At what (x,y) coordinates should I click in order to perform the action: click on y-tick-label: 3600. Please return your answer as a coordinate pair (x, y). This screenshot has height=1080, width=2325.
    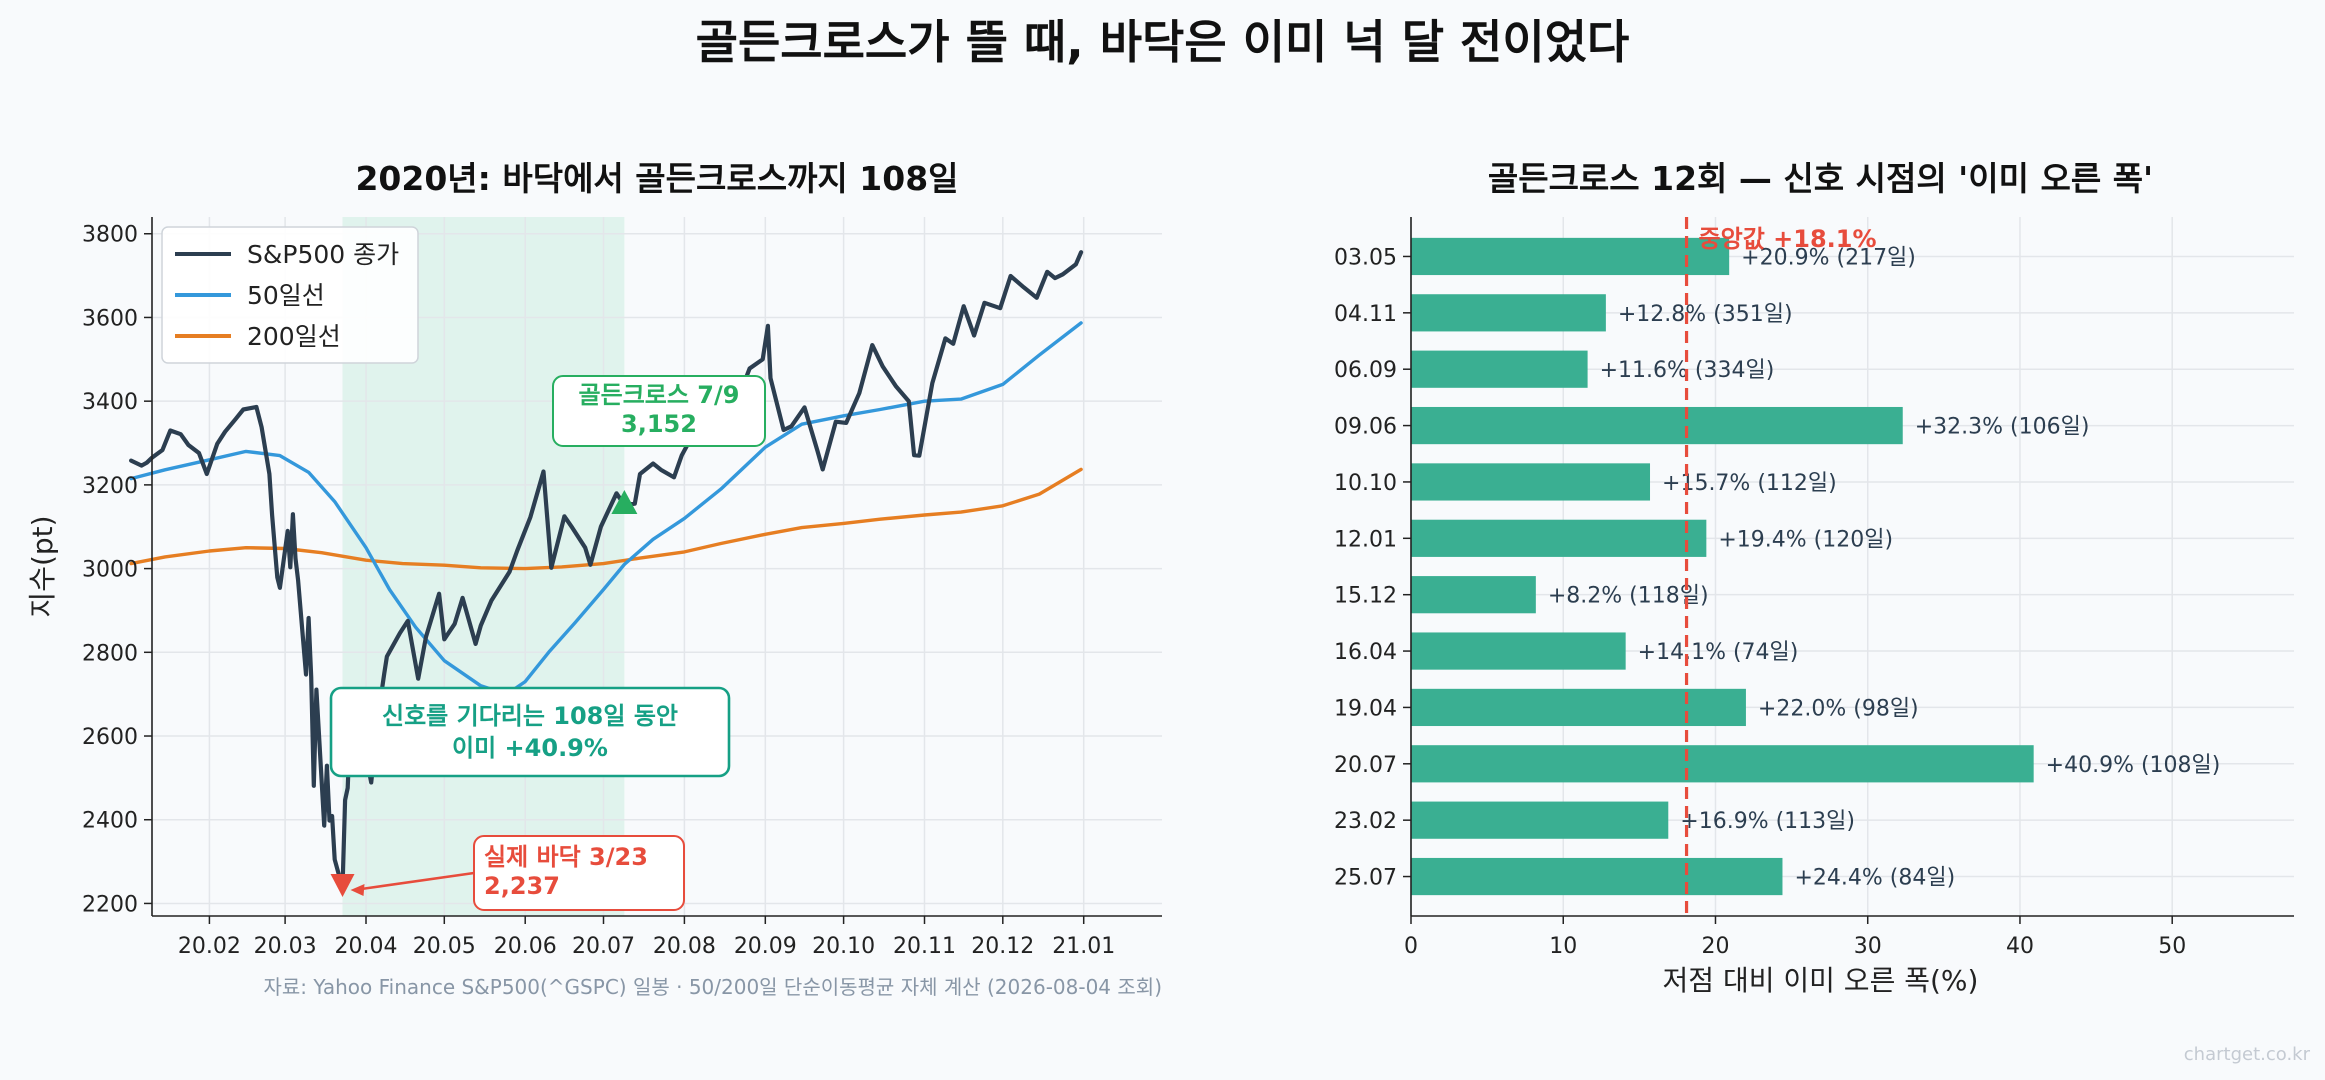
    Looking at the image, I should click on (110, 318).